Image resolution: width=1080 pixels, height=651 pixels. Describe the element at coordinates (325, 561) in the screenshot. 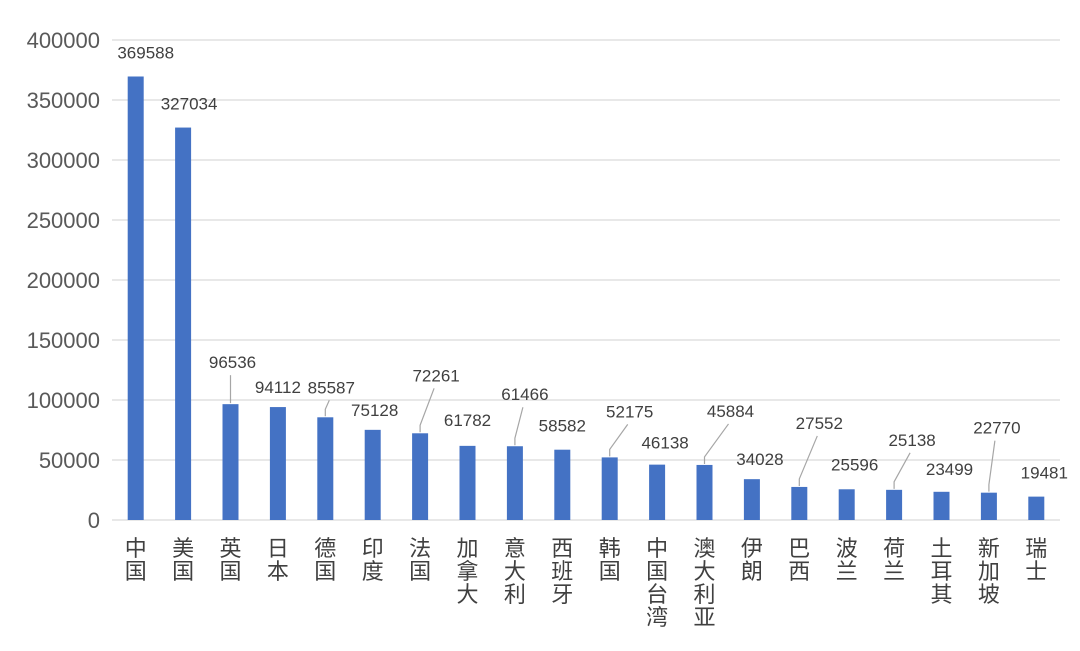

I see `x-category-label: 德国` at that location.